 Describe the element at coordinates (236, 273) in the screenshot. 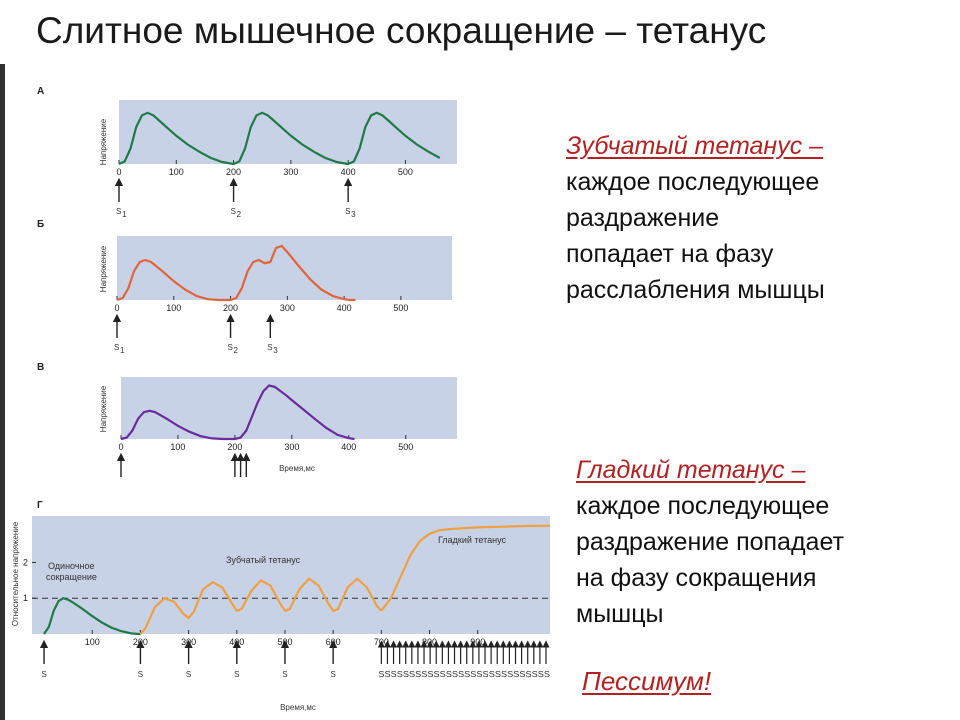

I see `twitch-series-b` at that location.